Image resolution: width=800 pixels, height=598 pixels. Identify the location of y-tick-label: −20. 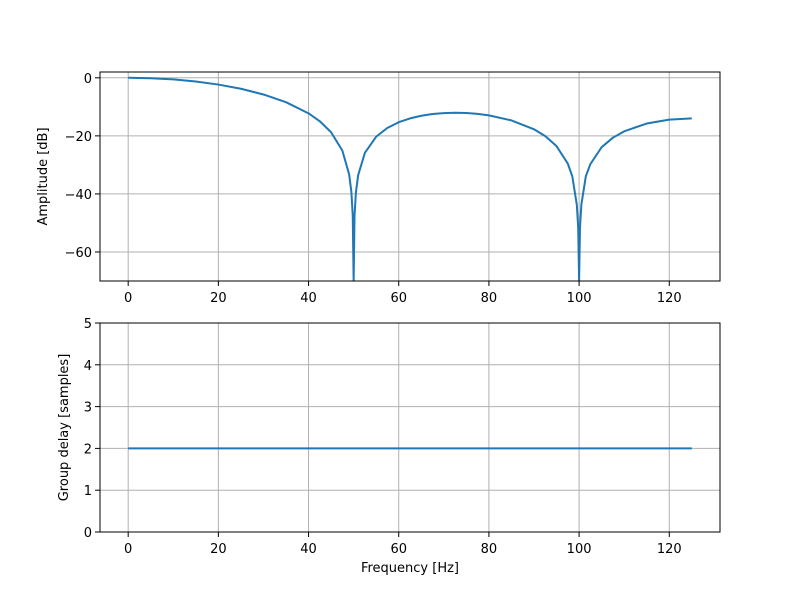
(78, 137).